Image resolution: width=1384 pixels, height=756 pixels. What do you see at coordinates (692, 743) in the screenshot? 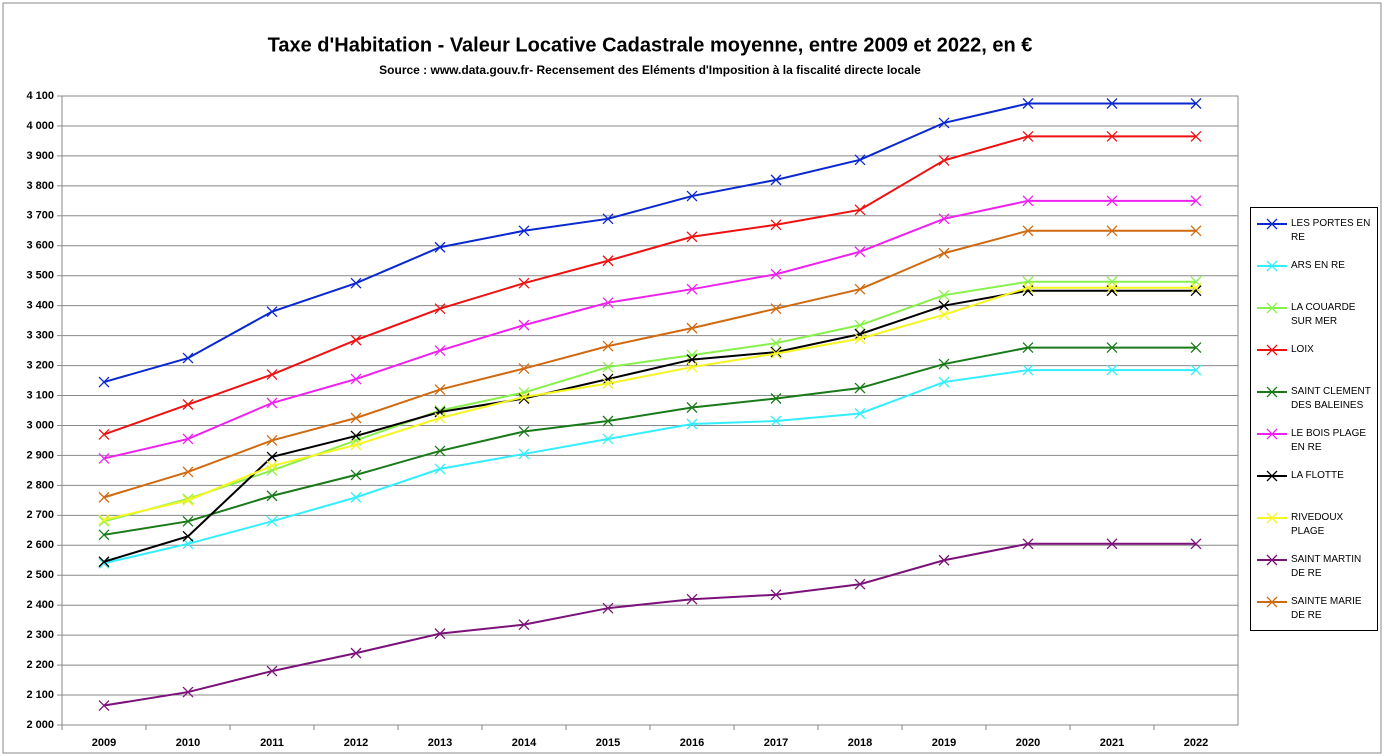
I see `x-tick-label: 2016` at bounding box center [692, 743].